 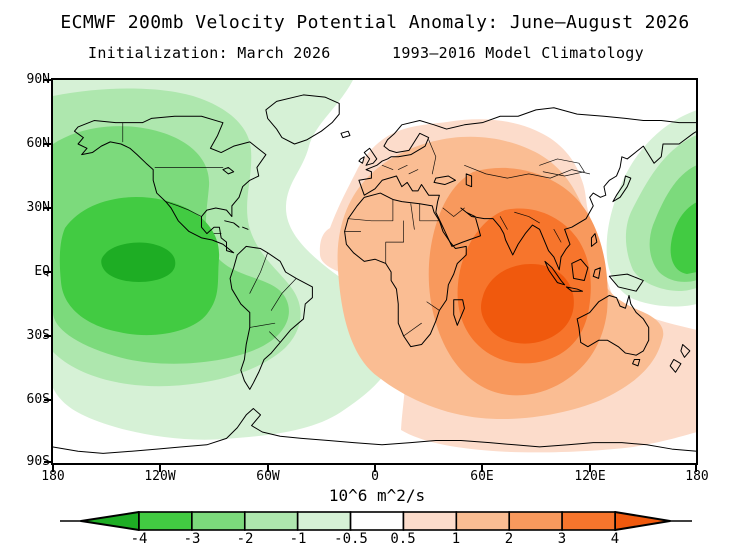 I want to click on colorbar-tick-0.5: 0.5, so click(x=403, y=539).